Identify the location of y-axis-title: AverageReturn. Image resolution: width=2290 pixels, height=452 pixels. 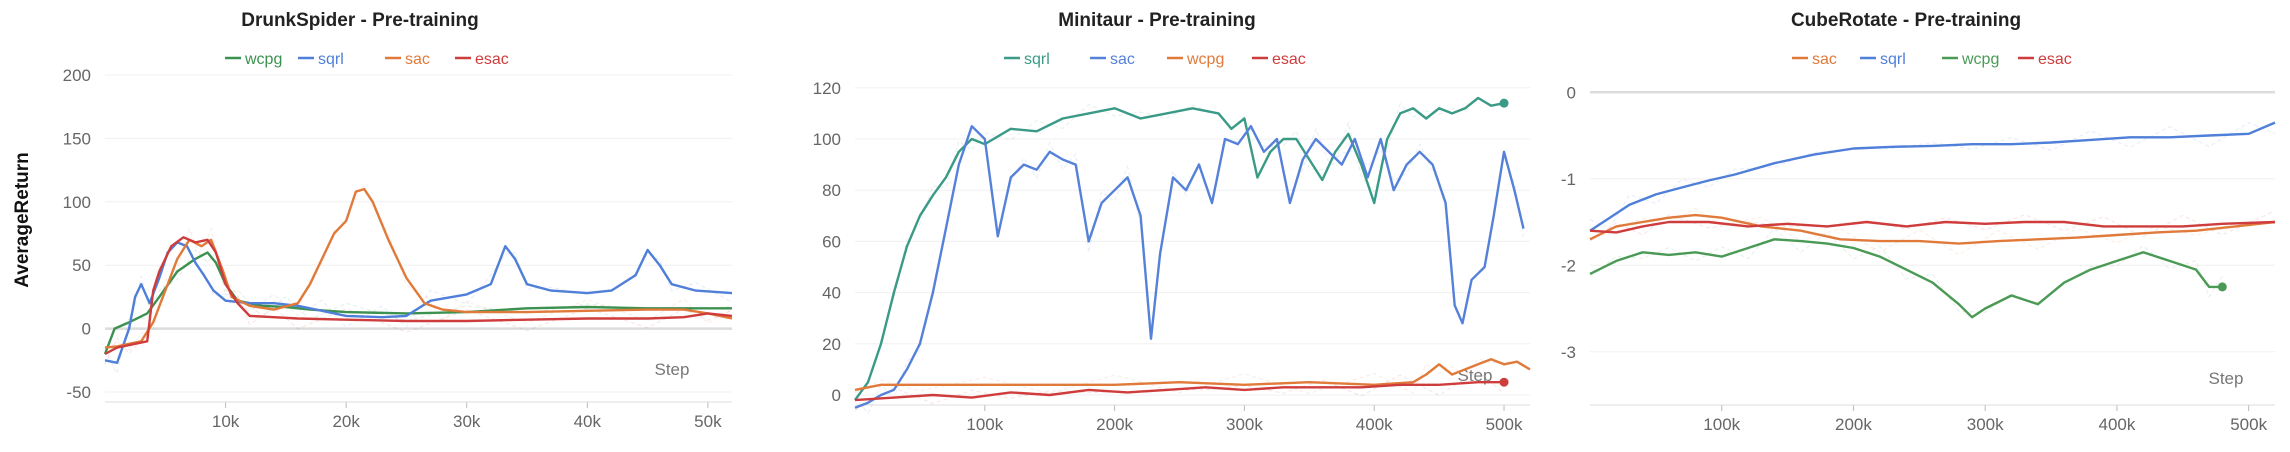
(22, 220).